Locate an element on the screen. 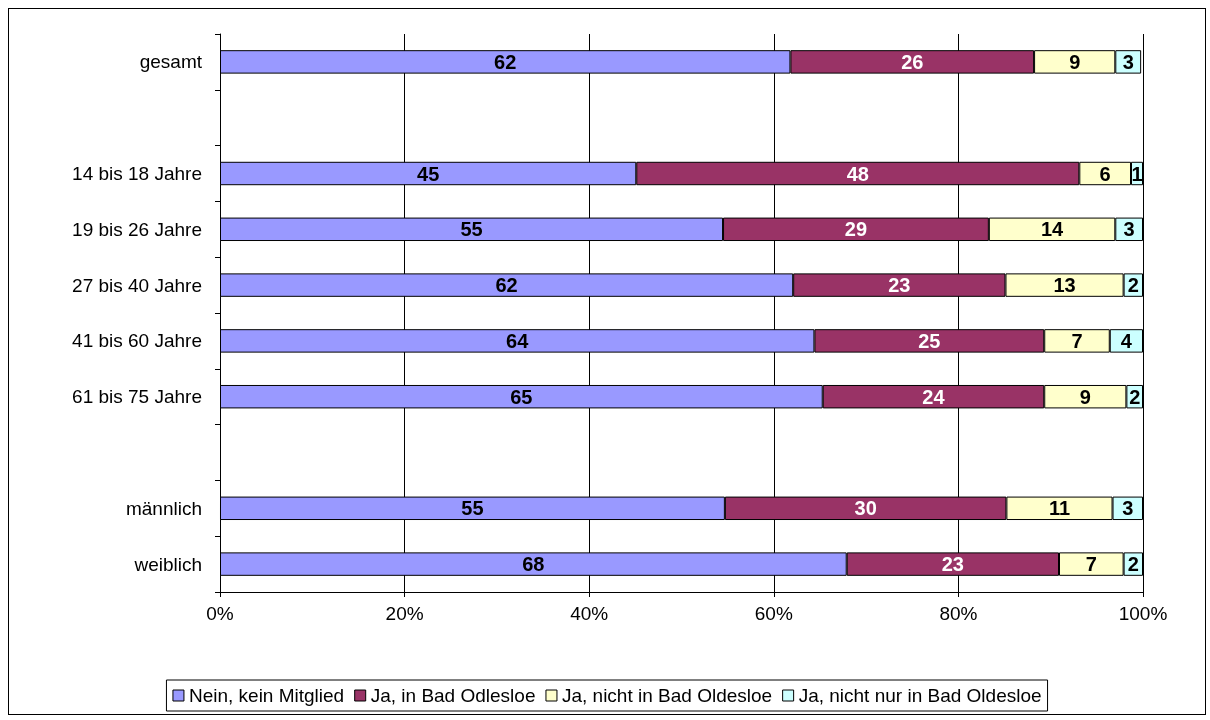 This screenshot has width=1210, height=720. y-tick-label: 14 bis 18 Jahre is located at coordinates (137, 173).